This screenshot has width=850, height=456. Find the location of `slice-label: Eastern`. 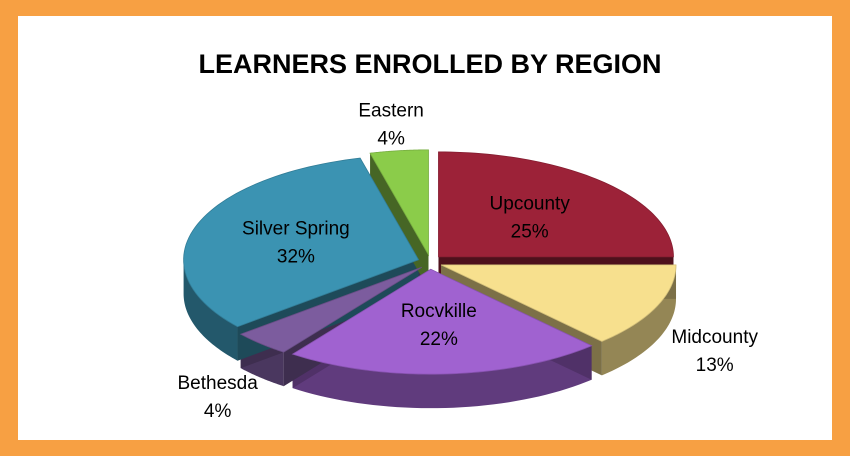

slice-label: Eastern is located at coordinates (390, 111).